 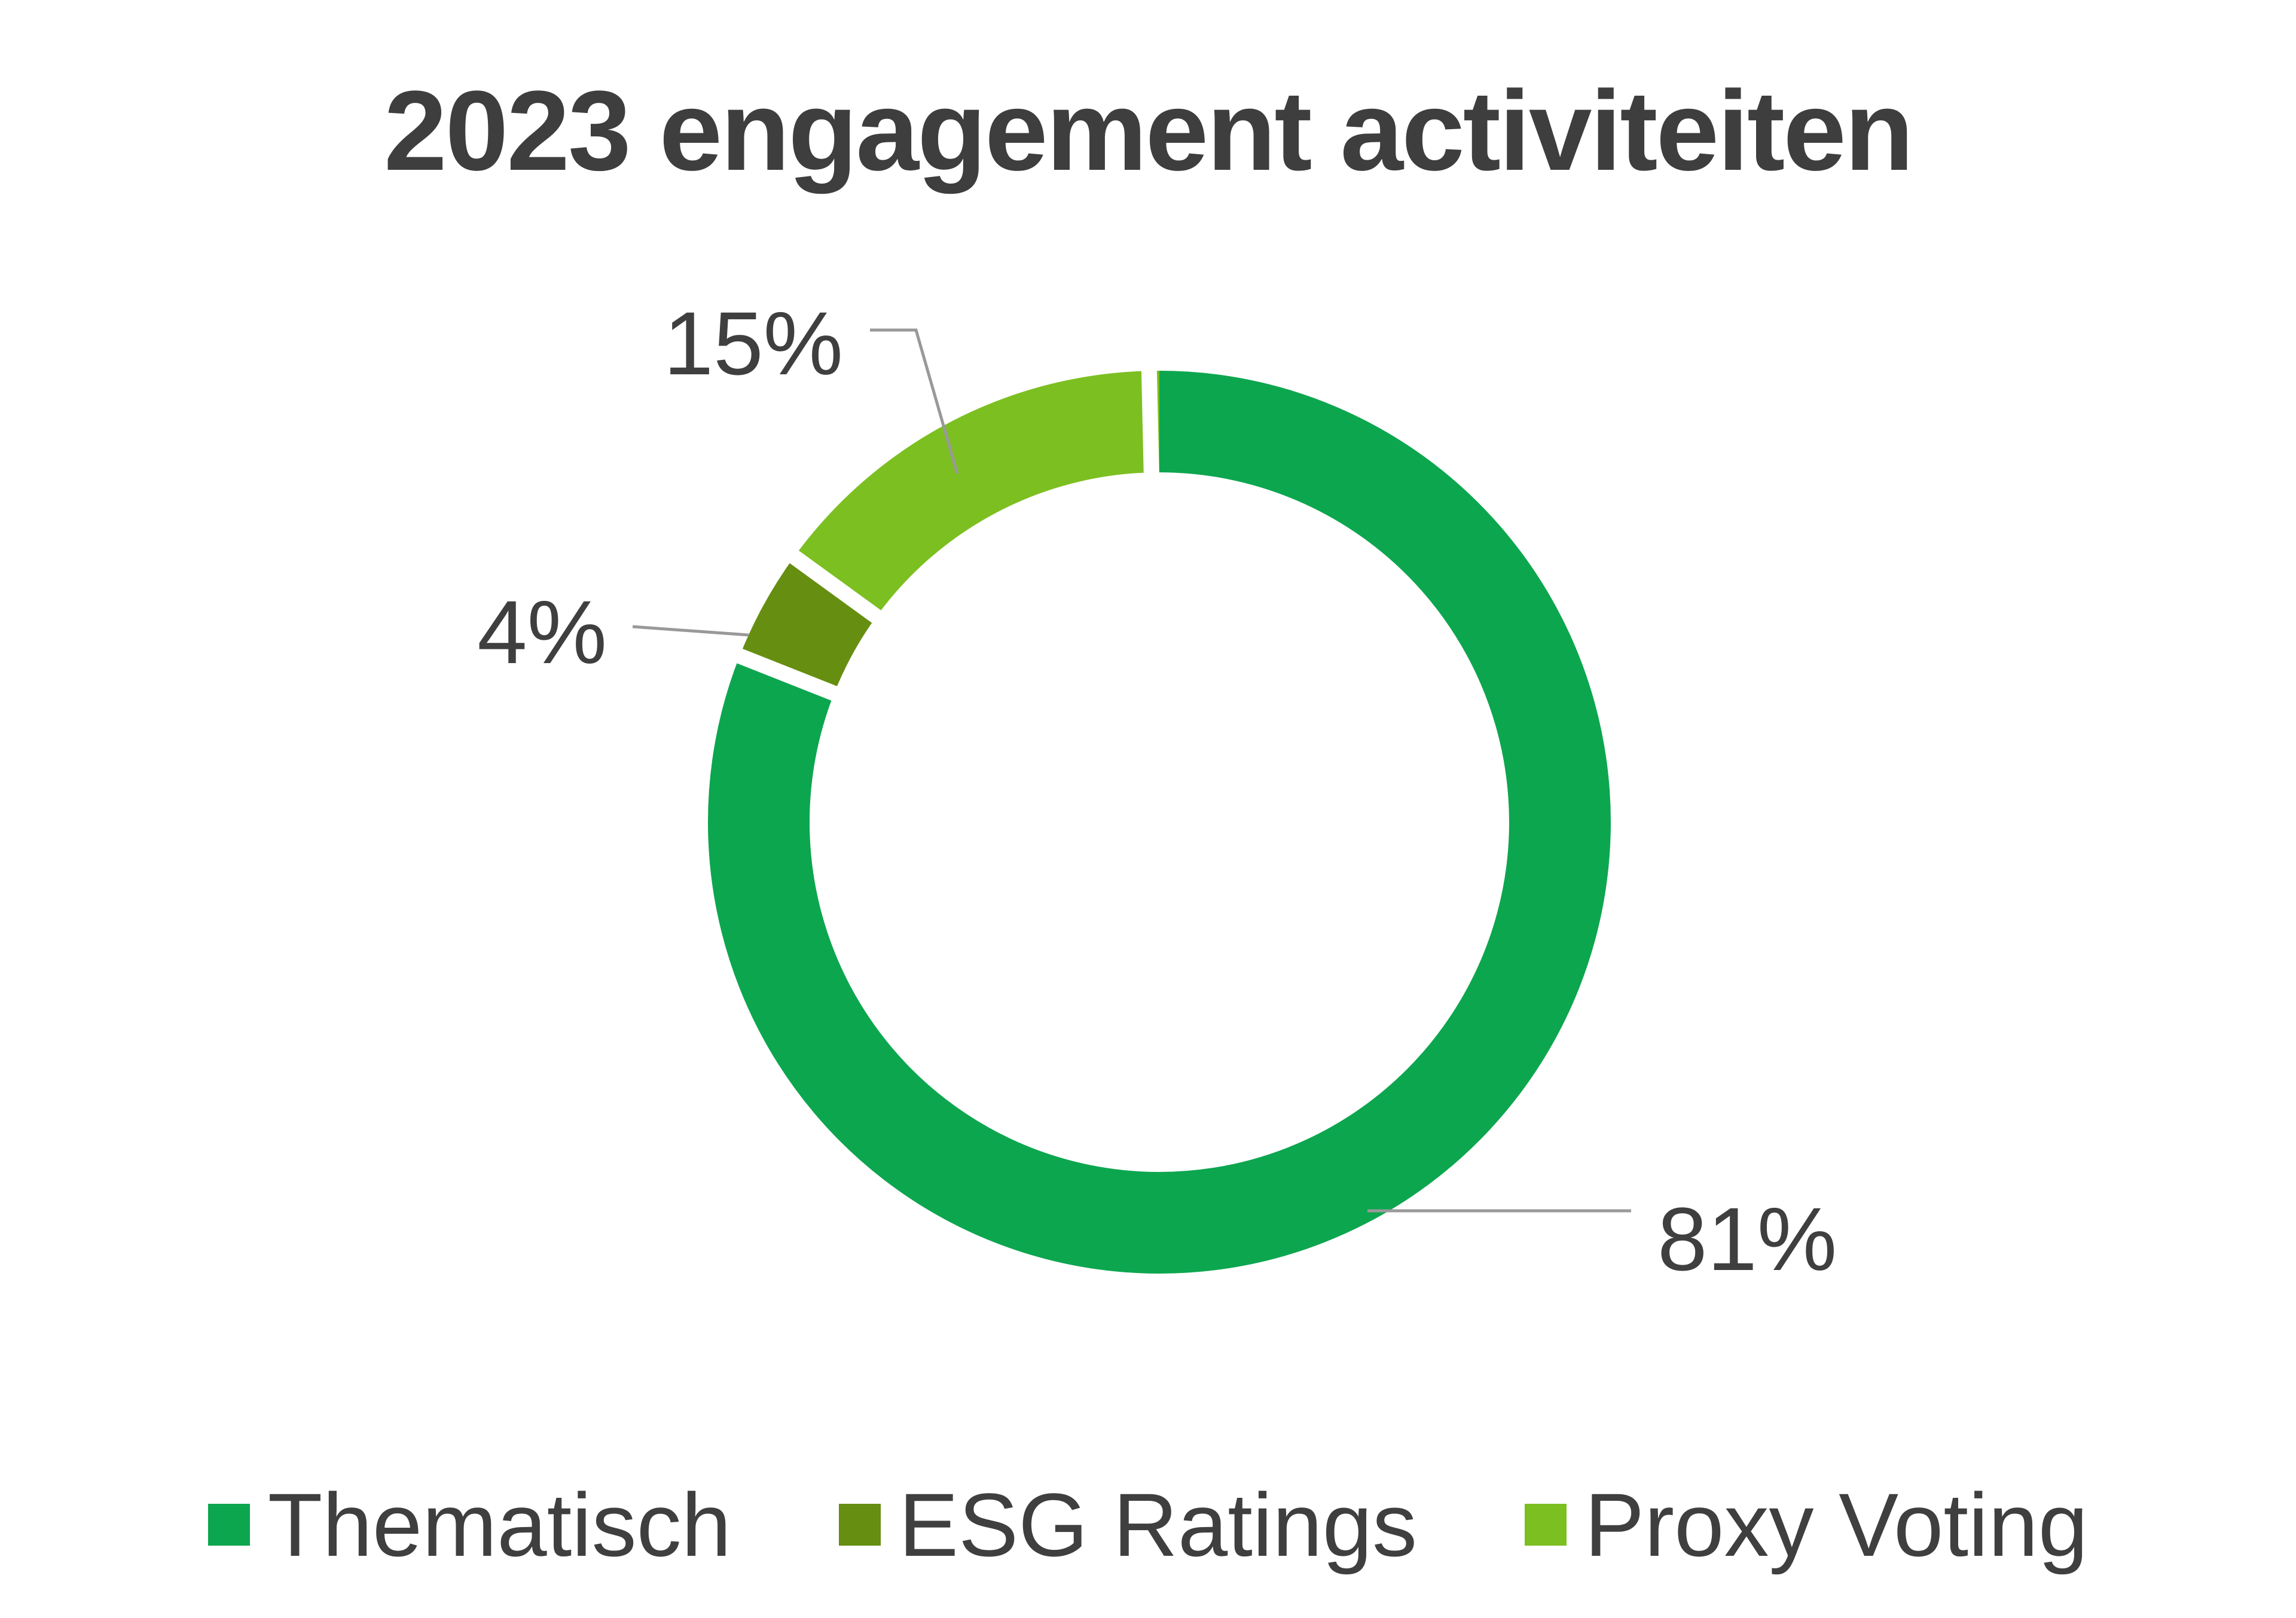 What do you see at coordinates (1747, 1239) in the screenshot?
I see `data-label-thematisch: 81%` at bounding box center [1747, 1239].